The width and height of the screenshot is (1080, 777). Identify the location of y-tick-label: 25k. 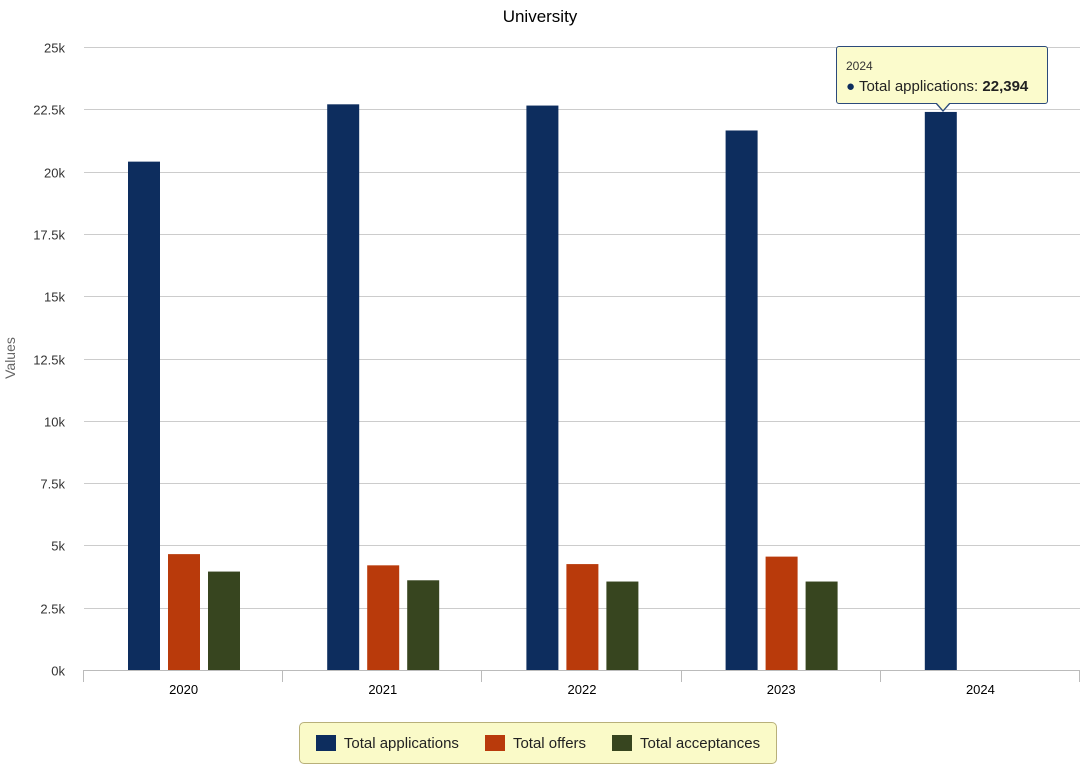
(54, 48).